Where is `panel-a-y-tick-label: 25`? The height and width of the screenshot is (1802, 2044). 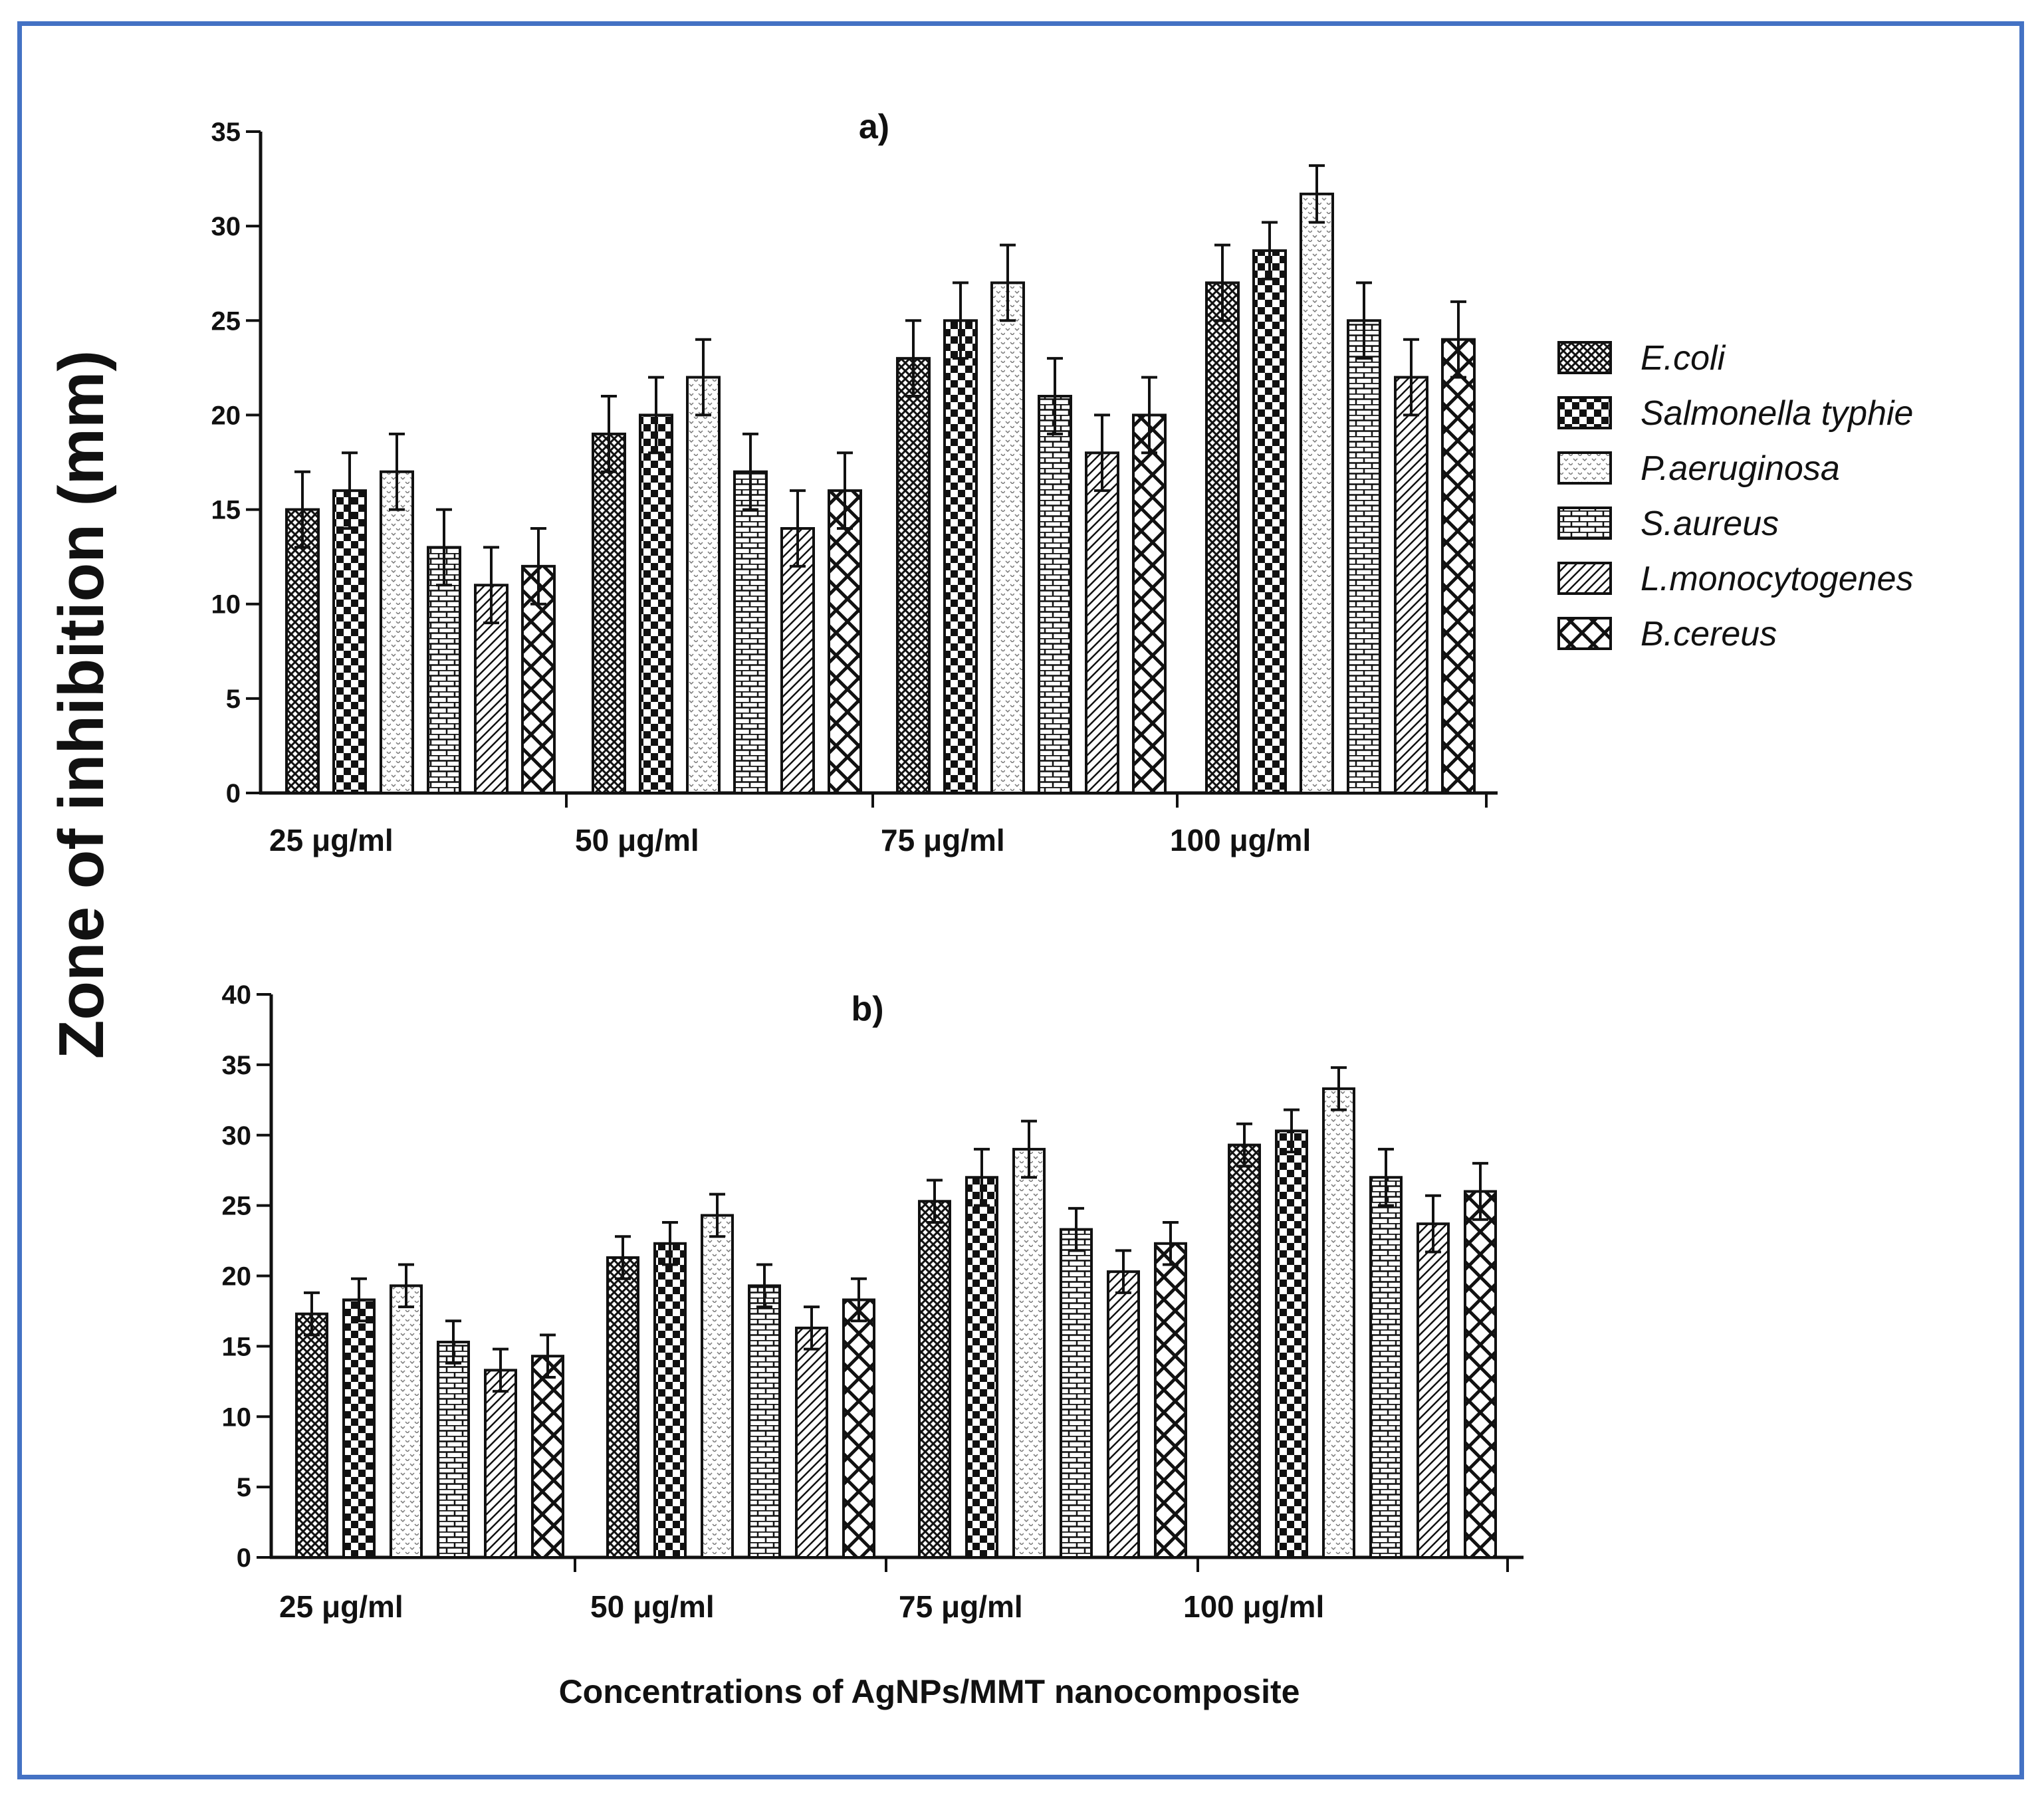 panel-a-y-tick-label: 25 is located at coordinates (226, 321).